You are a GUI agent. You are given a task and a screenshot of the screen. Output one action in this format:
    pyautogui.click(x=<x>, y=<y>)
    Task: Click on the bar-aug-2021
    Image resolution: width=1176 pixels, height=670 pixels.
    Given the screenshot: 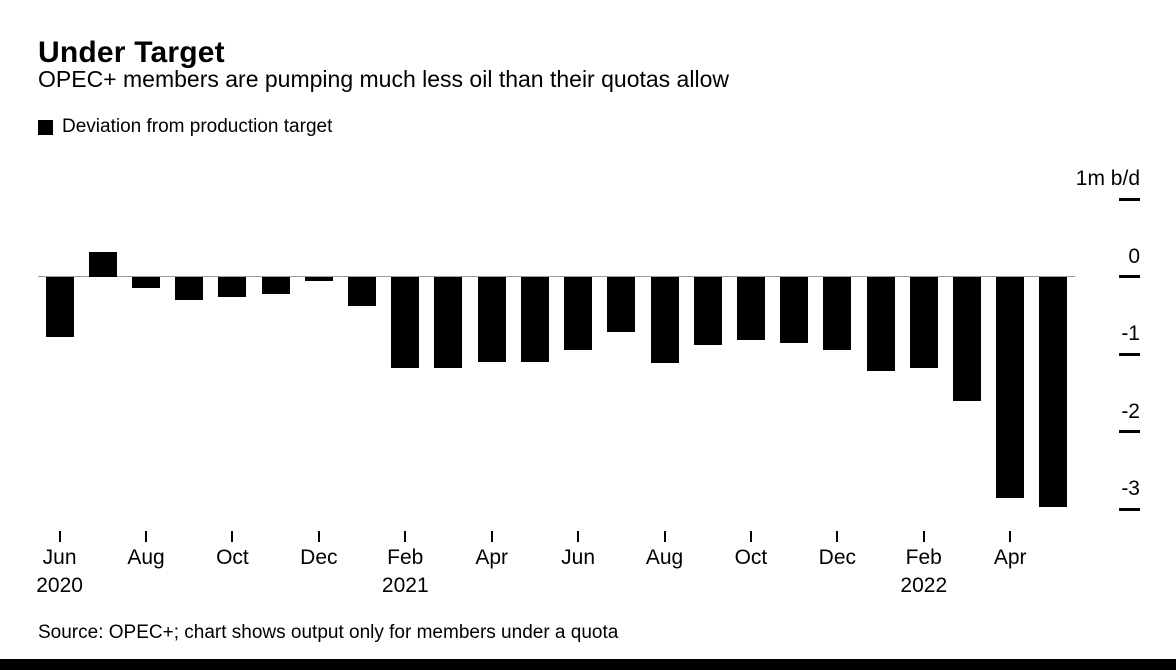 What is the action you would take?
    pyautogui.click(x=664, y=320)
    